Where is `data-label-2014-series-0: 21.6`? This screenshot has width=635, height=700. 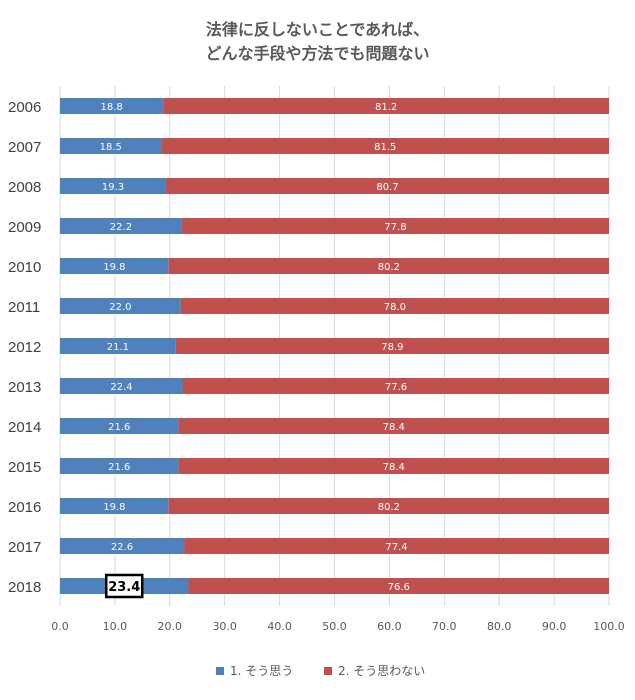 data-label-2014-series-0: 21.6 is located at coordinates (119, 427).